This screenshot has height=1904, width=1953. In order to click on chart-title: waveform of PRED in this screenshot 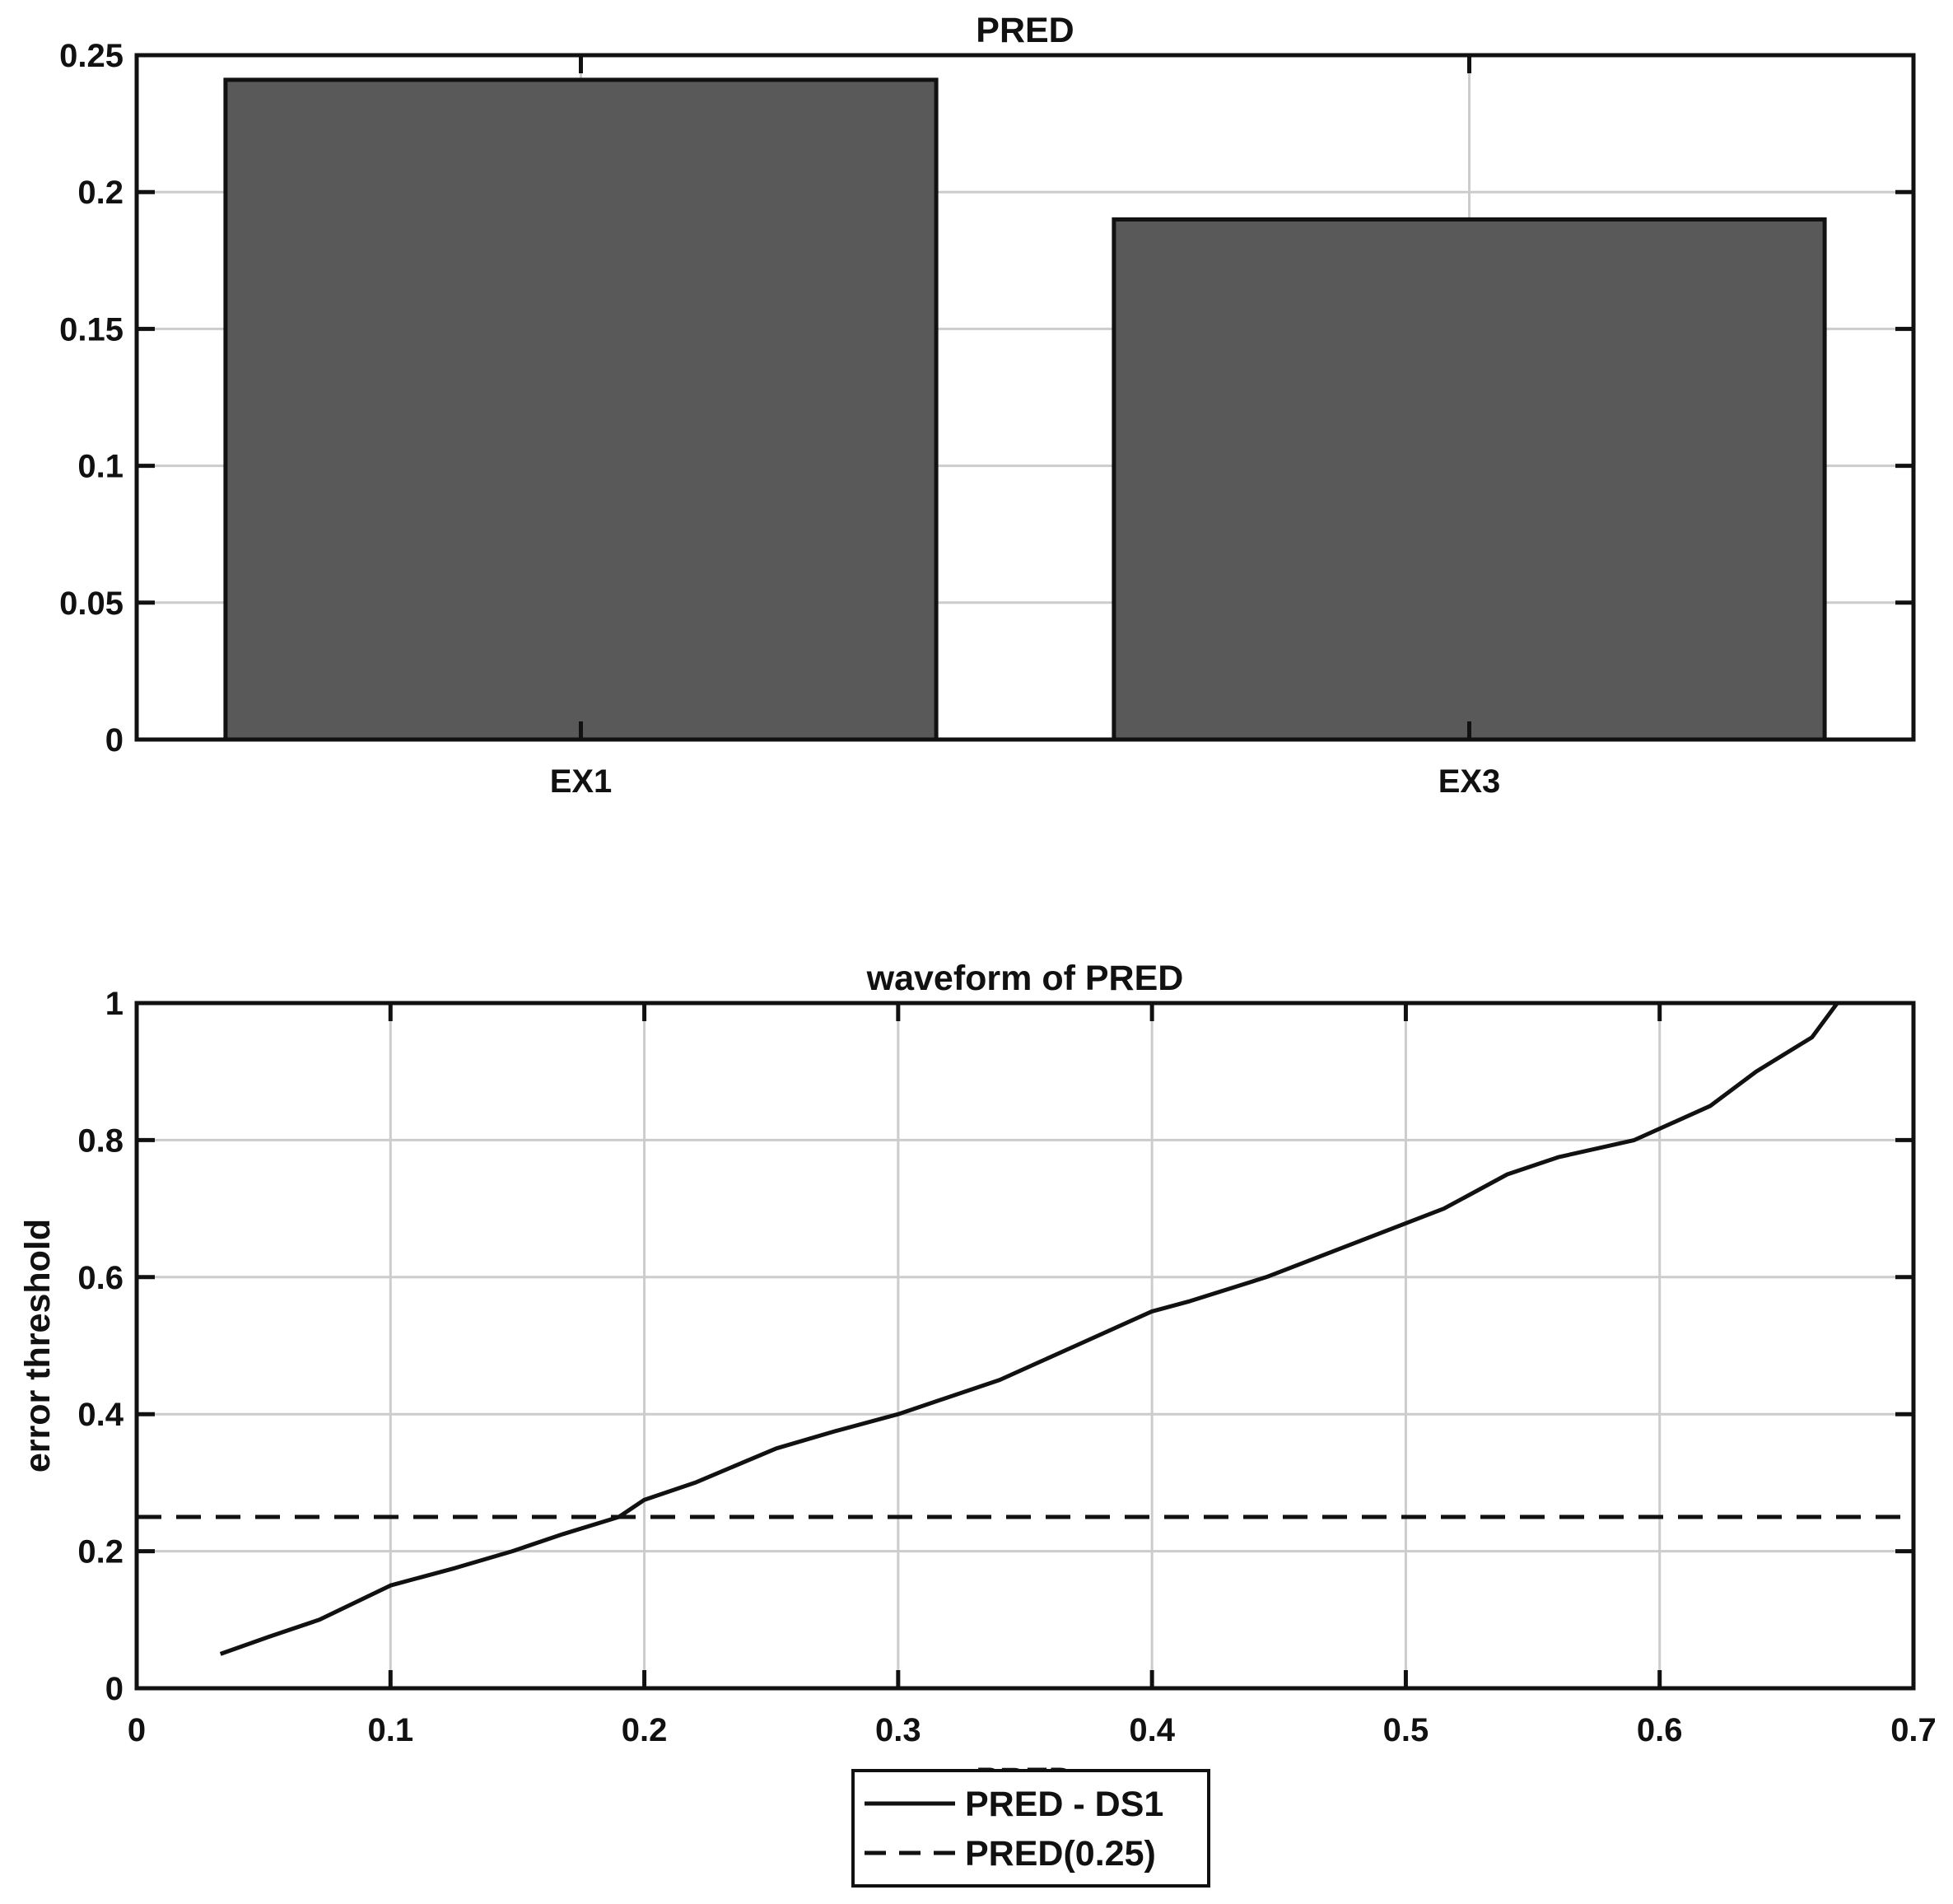, I will do `click(1025, 978)`.